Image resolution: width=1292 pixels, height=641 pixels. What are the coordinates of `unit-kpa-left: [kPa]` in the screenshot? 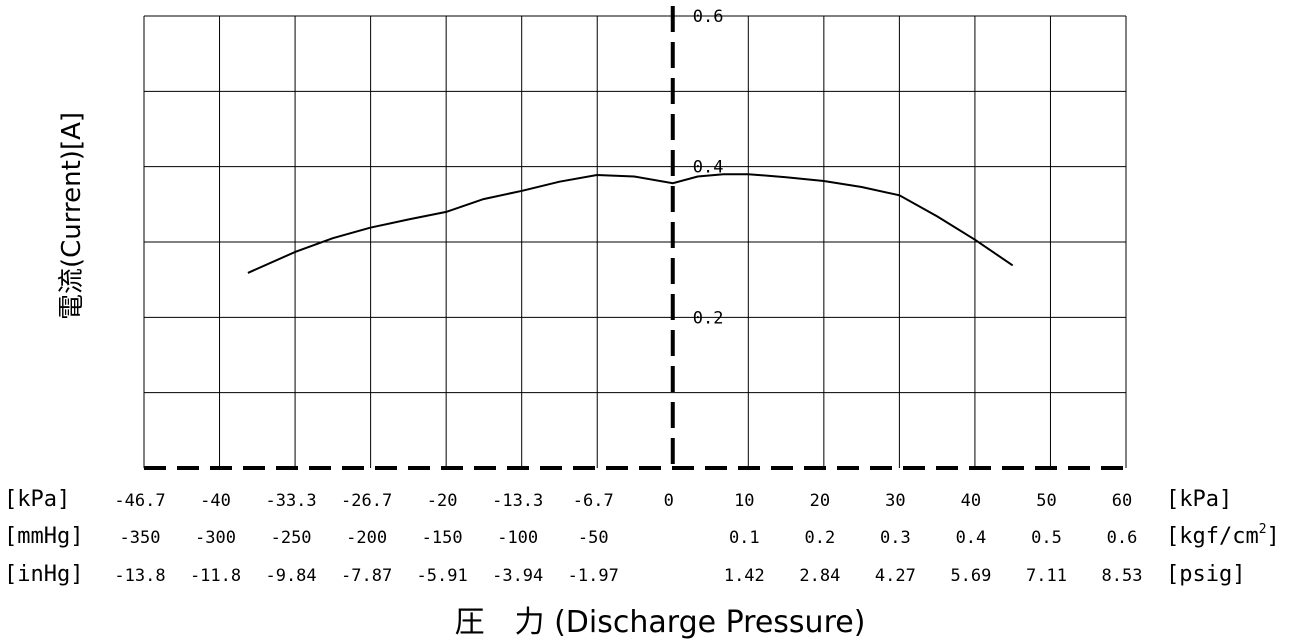 It's located at (37, 499).